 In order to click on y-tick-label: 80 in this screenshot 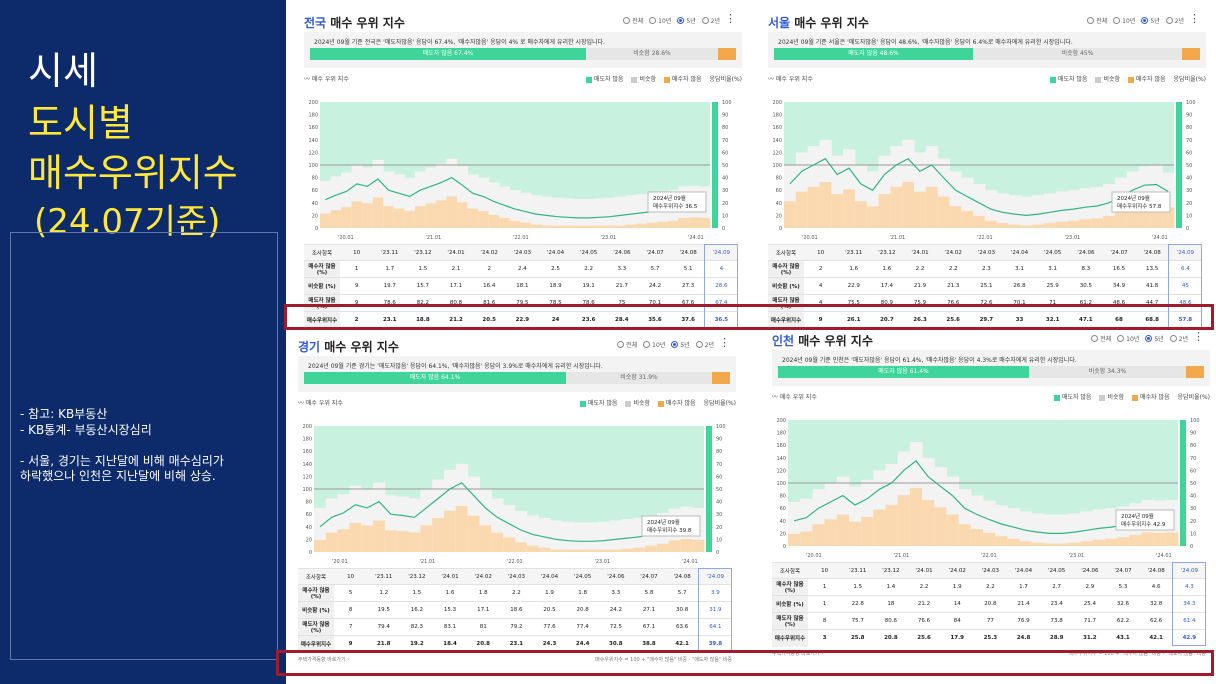, I will do `click(783, 497)`.